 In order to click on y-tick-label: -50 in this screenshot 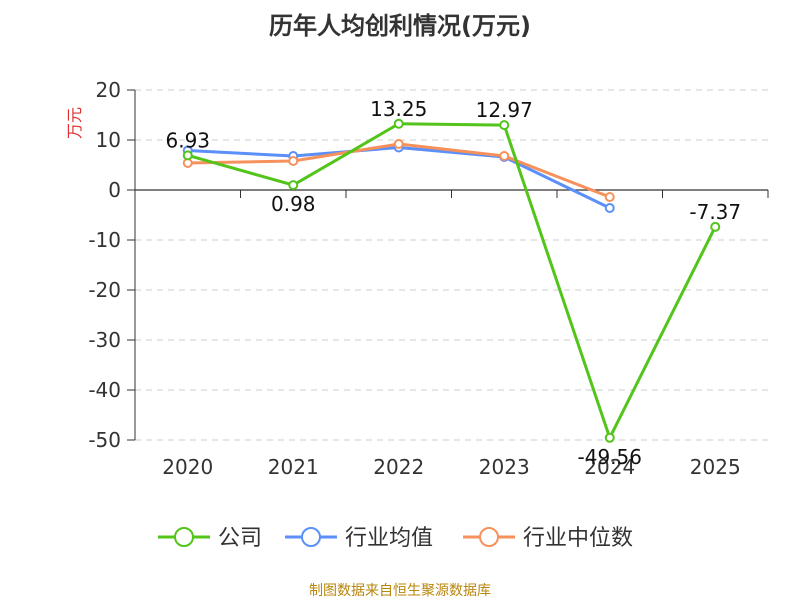, I will do `click(104, 440)`.